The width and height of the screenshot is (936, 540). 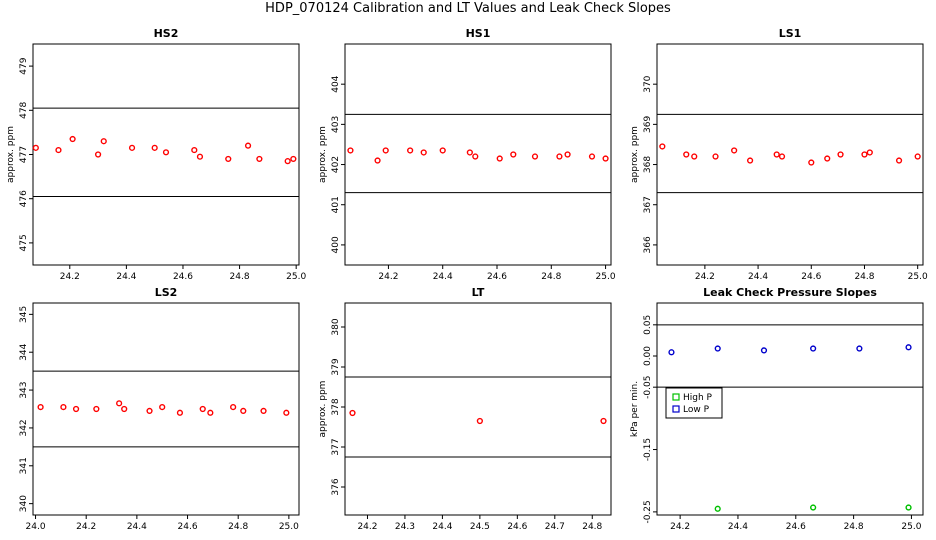 I want to click on panel-title: Leak Check Pressure Slopes, so click(x=790, y=292).